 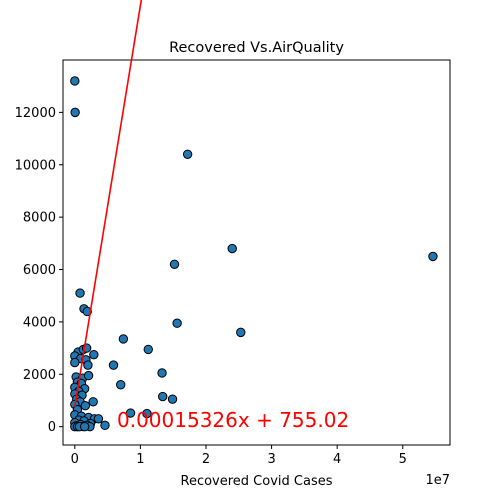 What do you see at coordinates (108, 204) in the screenshot?
I see `regression-line` at bounding box center [108, 204].